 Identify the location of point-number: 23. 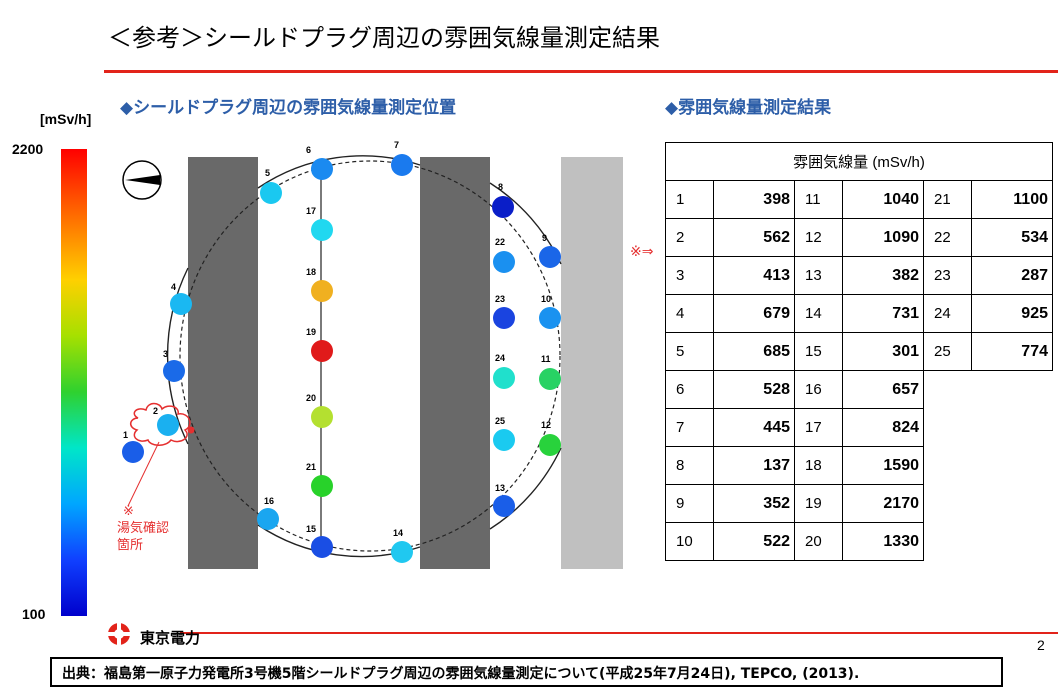
(947, 275).